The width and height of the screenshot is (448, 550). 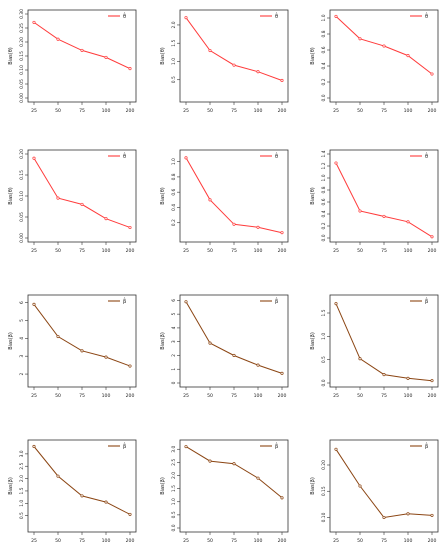 I want to click on y-tick-label: 5, so click(x=174, y=314).